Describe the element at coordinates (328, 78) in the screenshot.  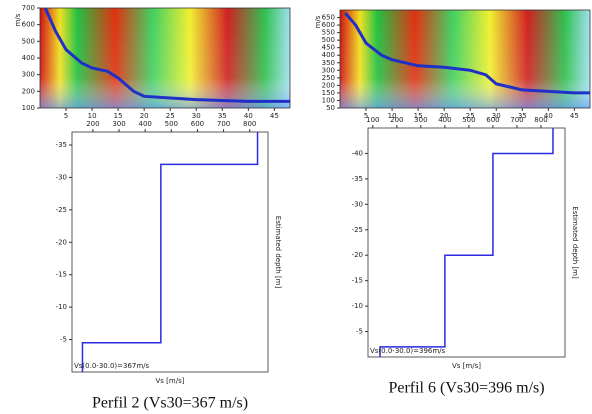
I see `y-tick-label: 250` at that location.